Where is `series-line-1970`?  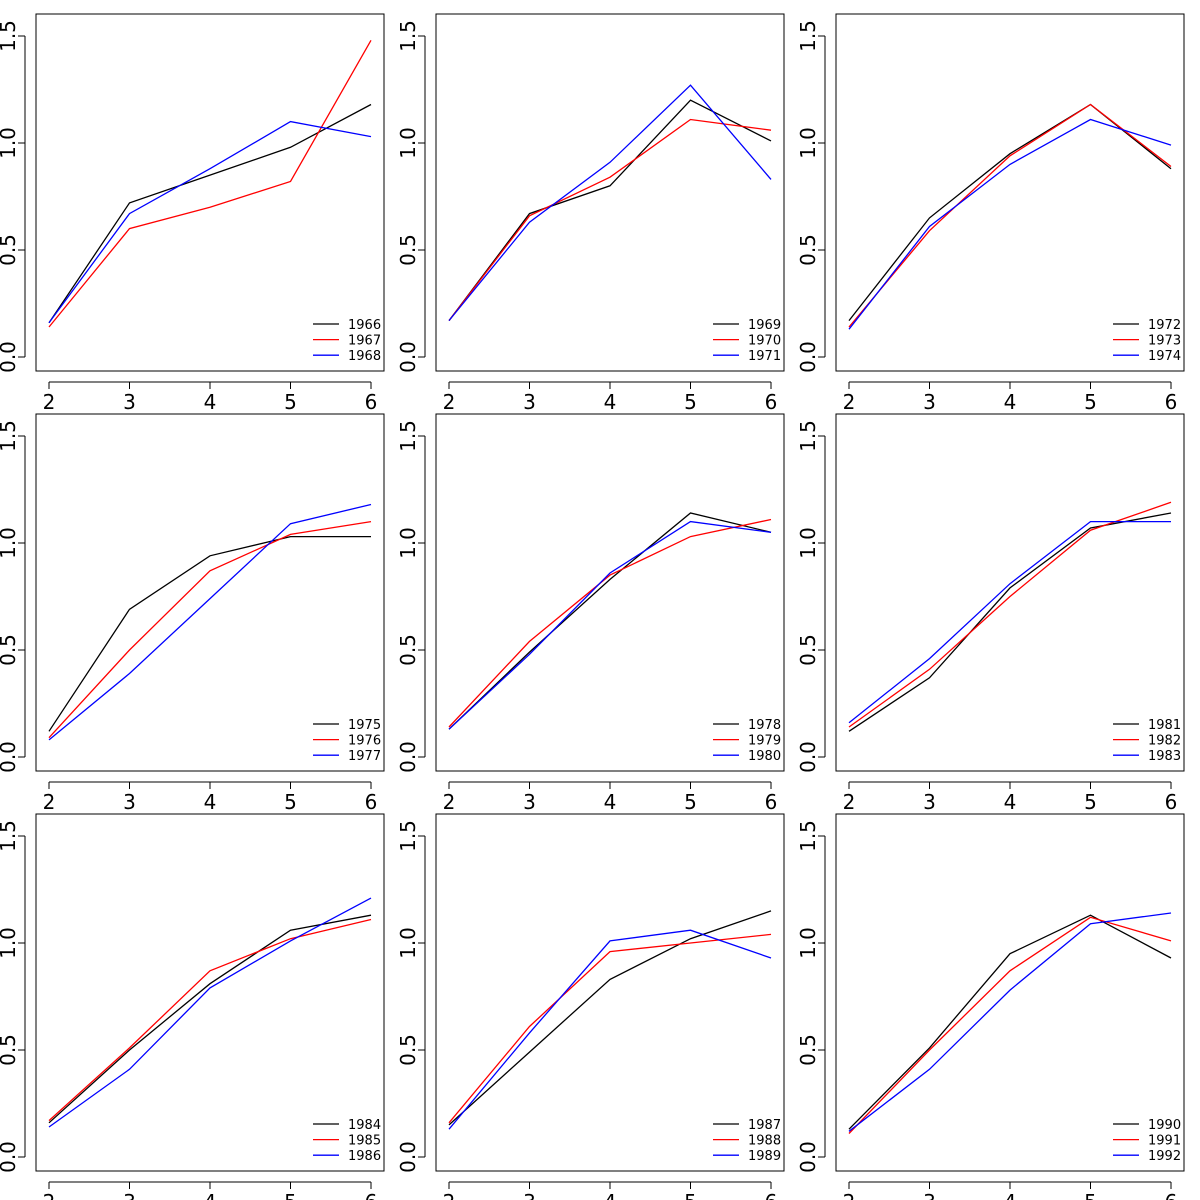 series-line-1970 is located at coordinates (610, 219).